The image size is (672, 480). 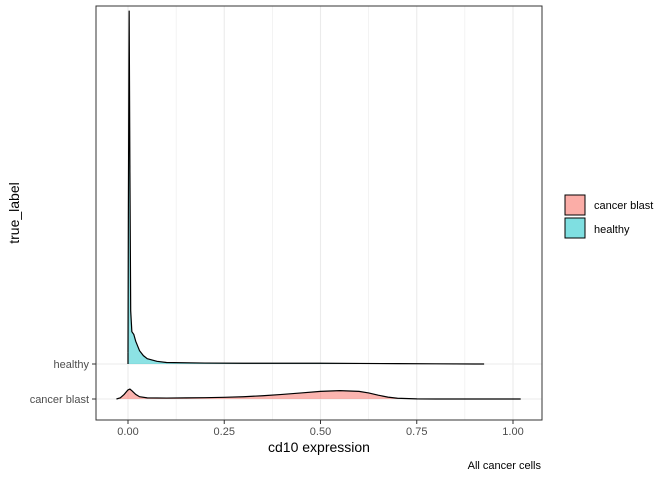 What do you see at coordinates (59, 400) in the screenshot?
I see `y-tick-label-0: cancer blast` at bounding box center [59, 400].